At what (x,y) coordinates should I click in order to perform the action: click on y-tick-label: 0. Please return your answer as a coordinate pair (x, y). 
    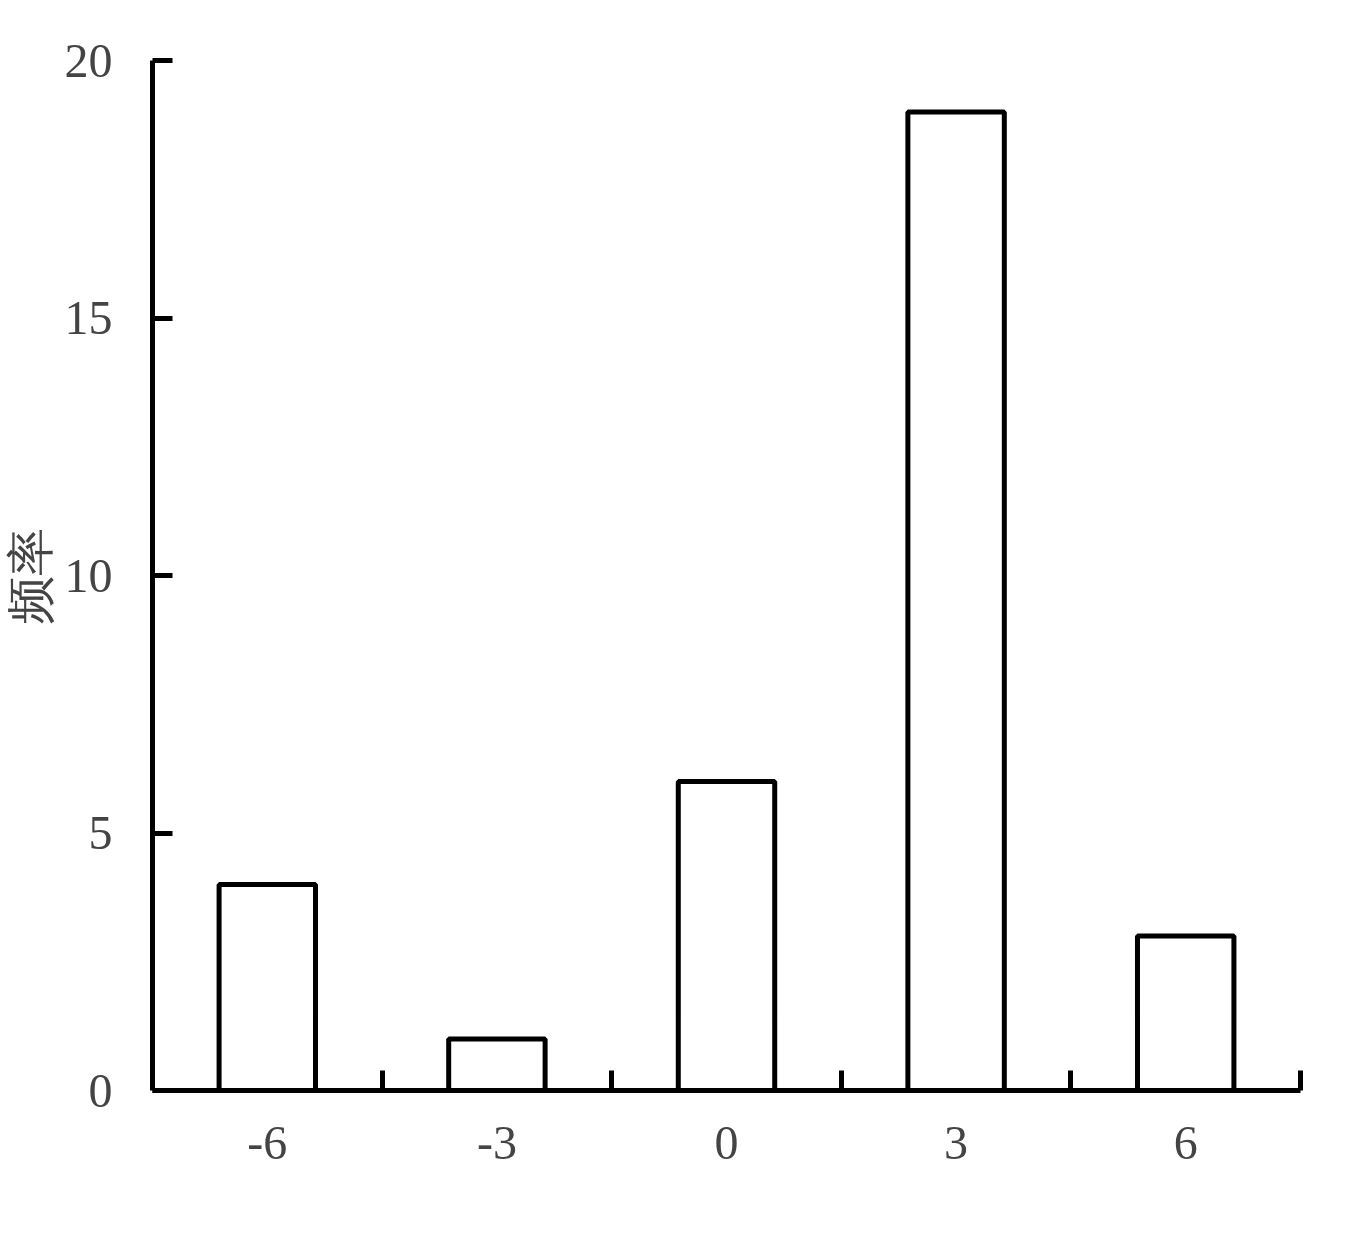
    Looking at the image, I should click on (100, 1090).